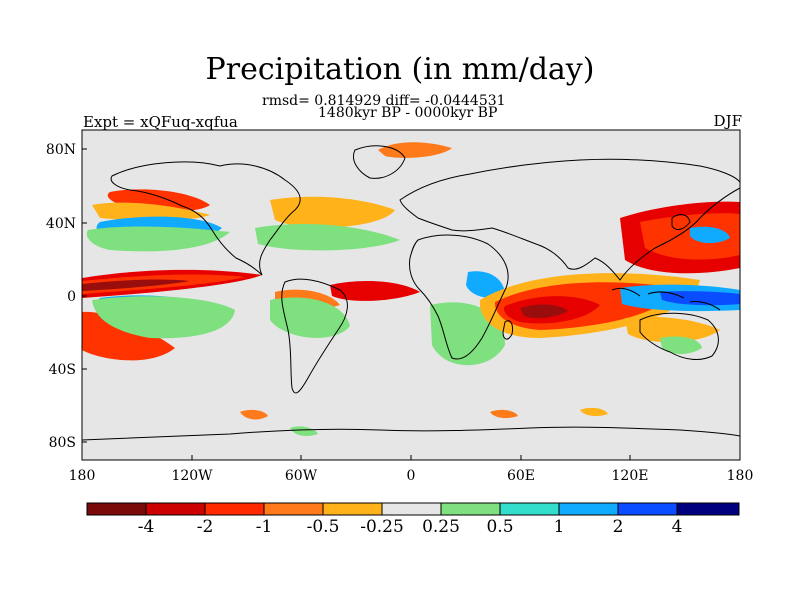 Image resolution: width=800 pixels, height=600 pixels. I want to click on x-tick-labels: 180 120W 60W 0 60E 120E 180, so click(411, 476).